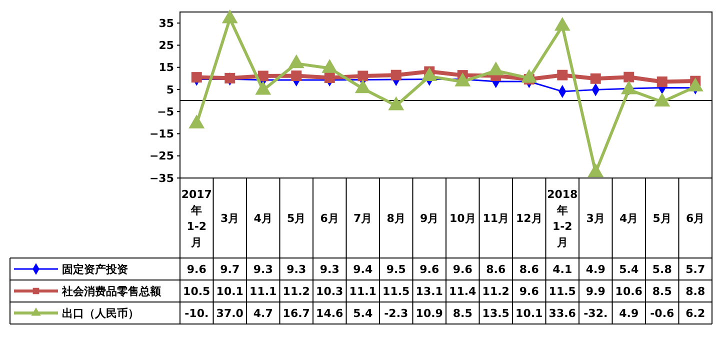 This screenshot has height=344, width=723. What do you see at coordinates (330, 291) in the screenshot?
I see `data-label: 10.3` at bounding box center [330, 291].